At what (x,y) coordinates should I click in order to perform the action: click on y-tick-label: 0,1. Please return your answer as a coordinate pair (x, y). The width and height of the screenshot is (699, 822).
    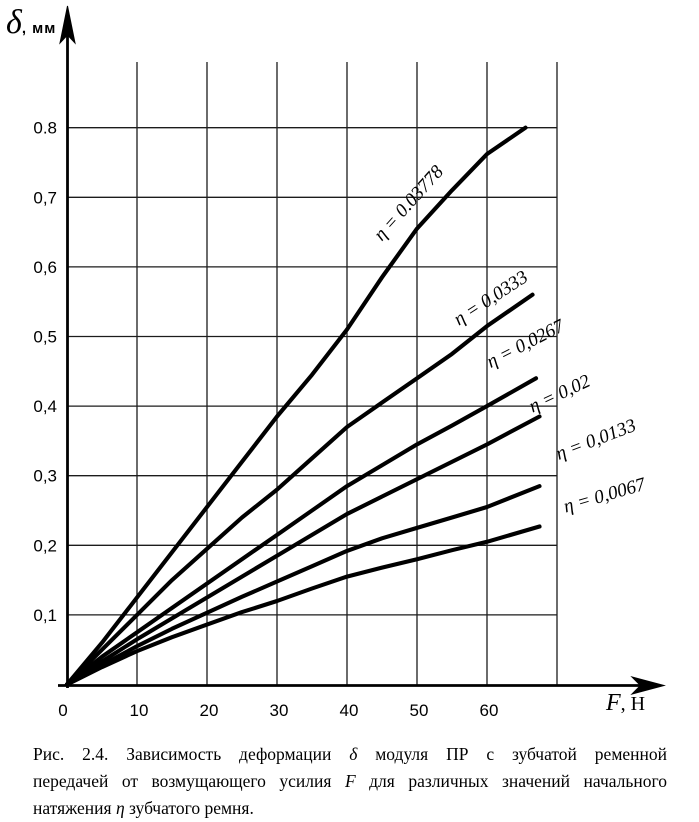
    Looking at the image, I should click on (45, 615).